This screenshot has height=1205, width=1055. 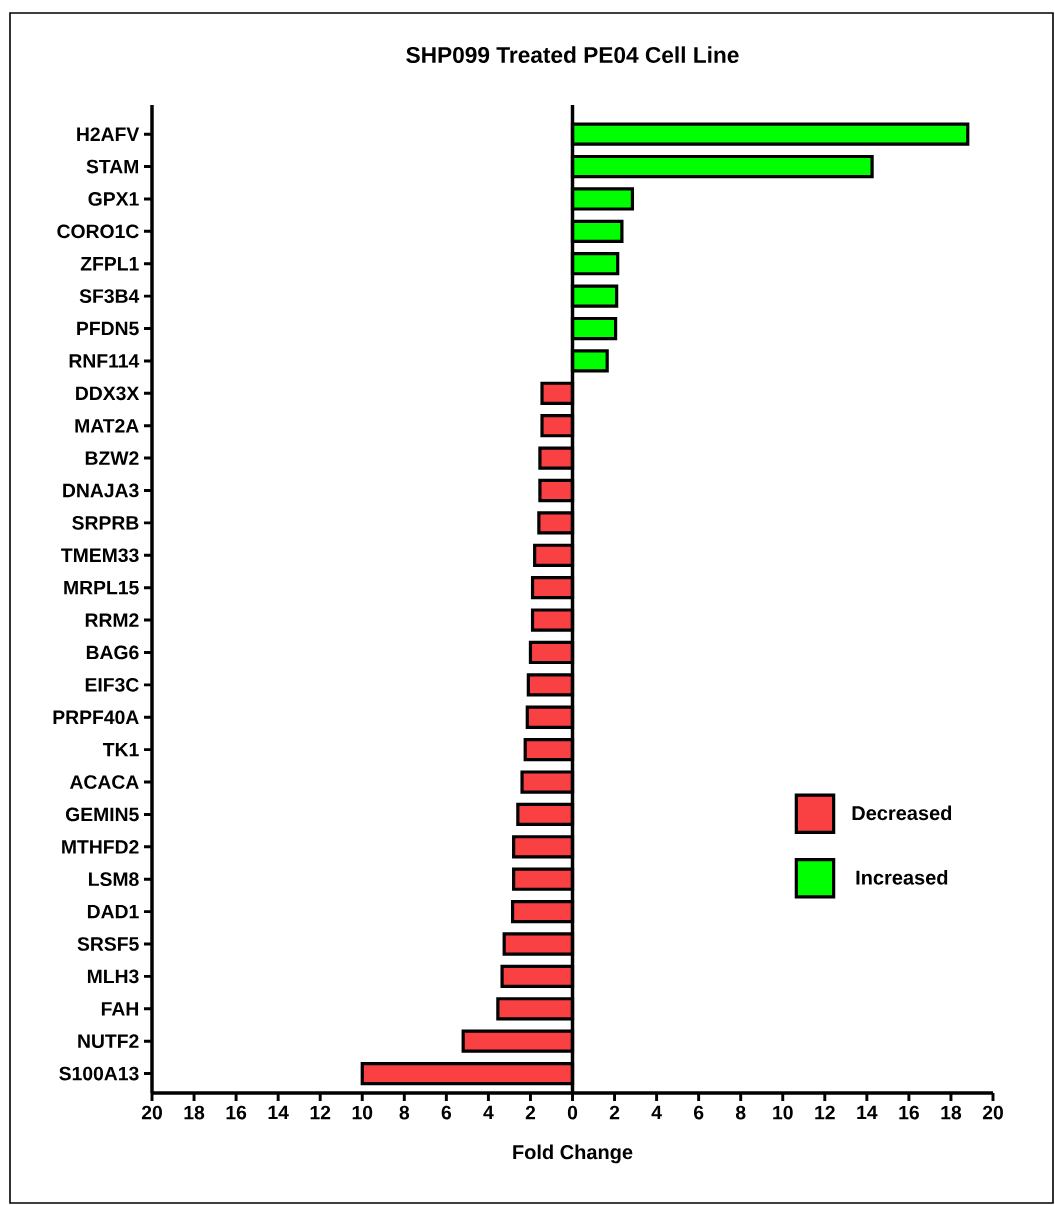 I want to click on y-tick-label: TK1, so click(x=120, y=749).